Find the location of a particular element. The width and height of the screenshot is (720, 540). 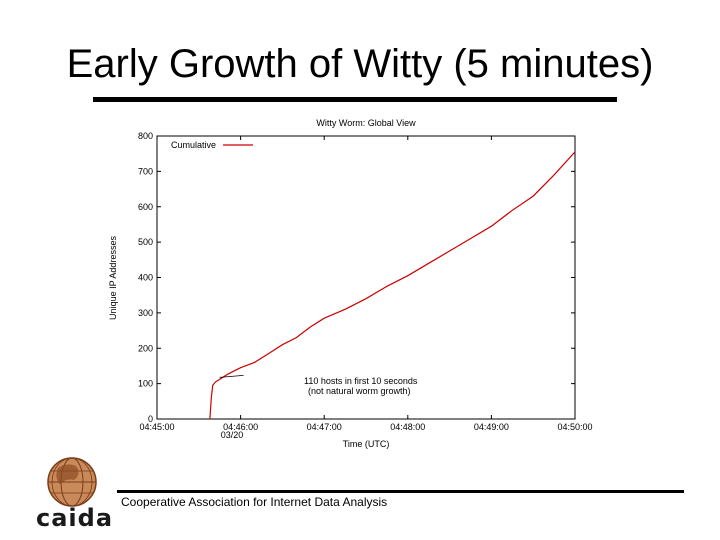

x-axis-label: Time (UTC) is located at coordinates (366, 444).